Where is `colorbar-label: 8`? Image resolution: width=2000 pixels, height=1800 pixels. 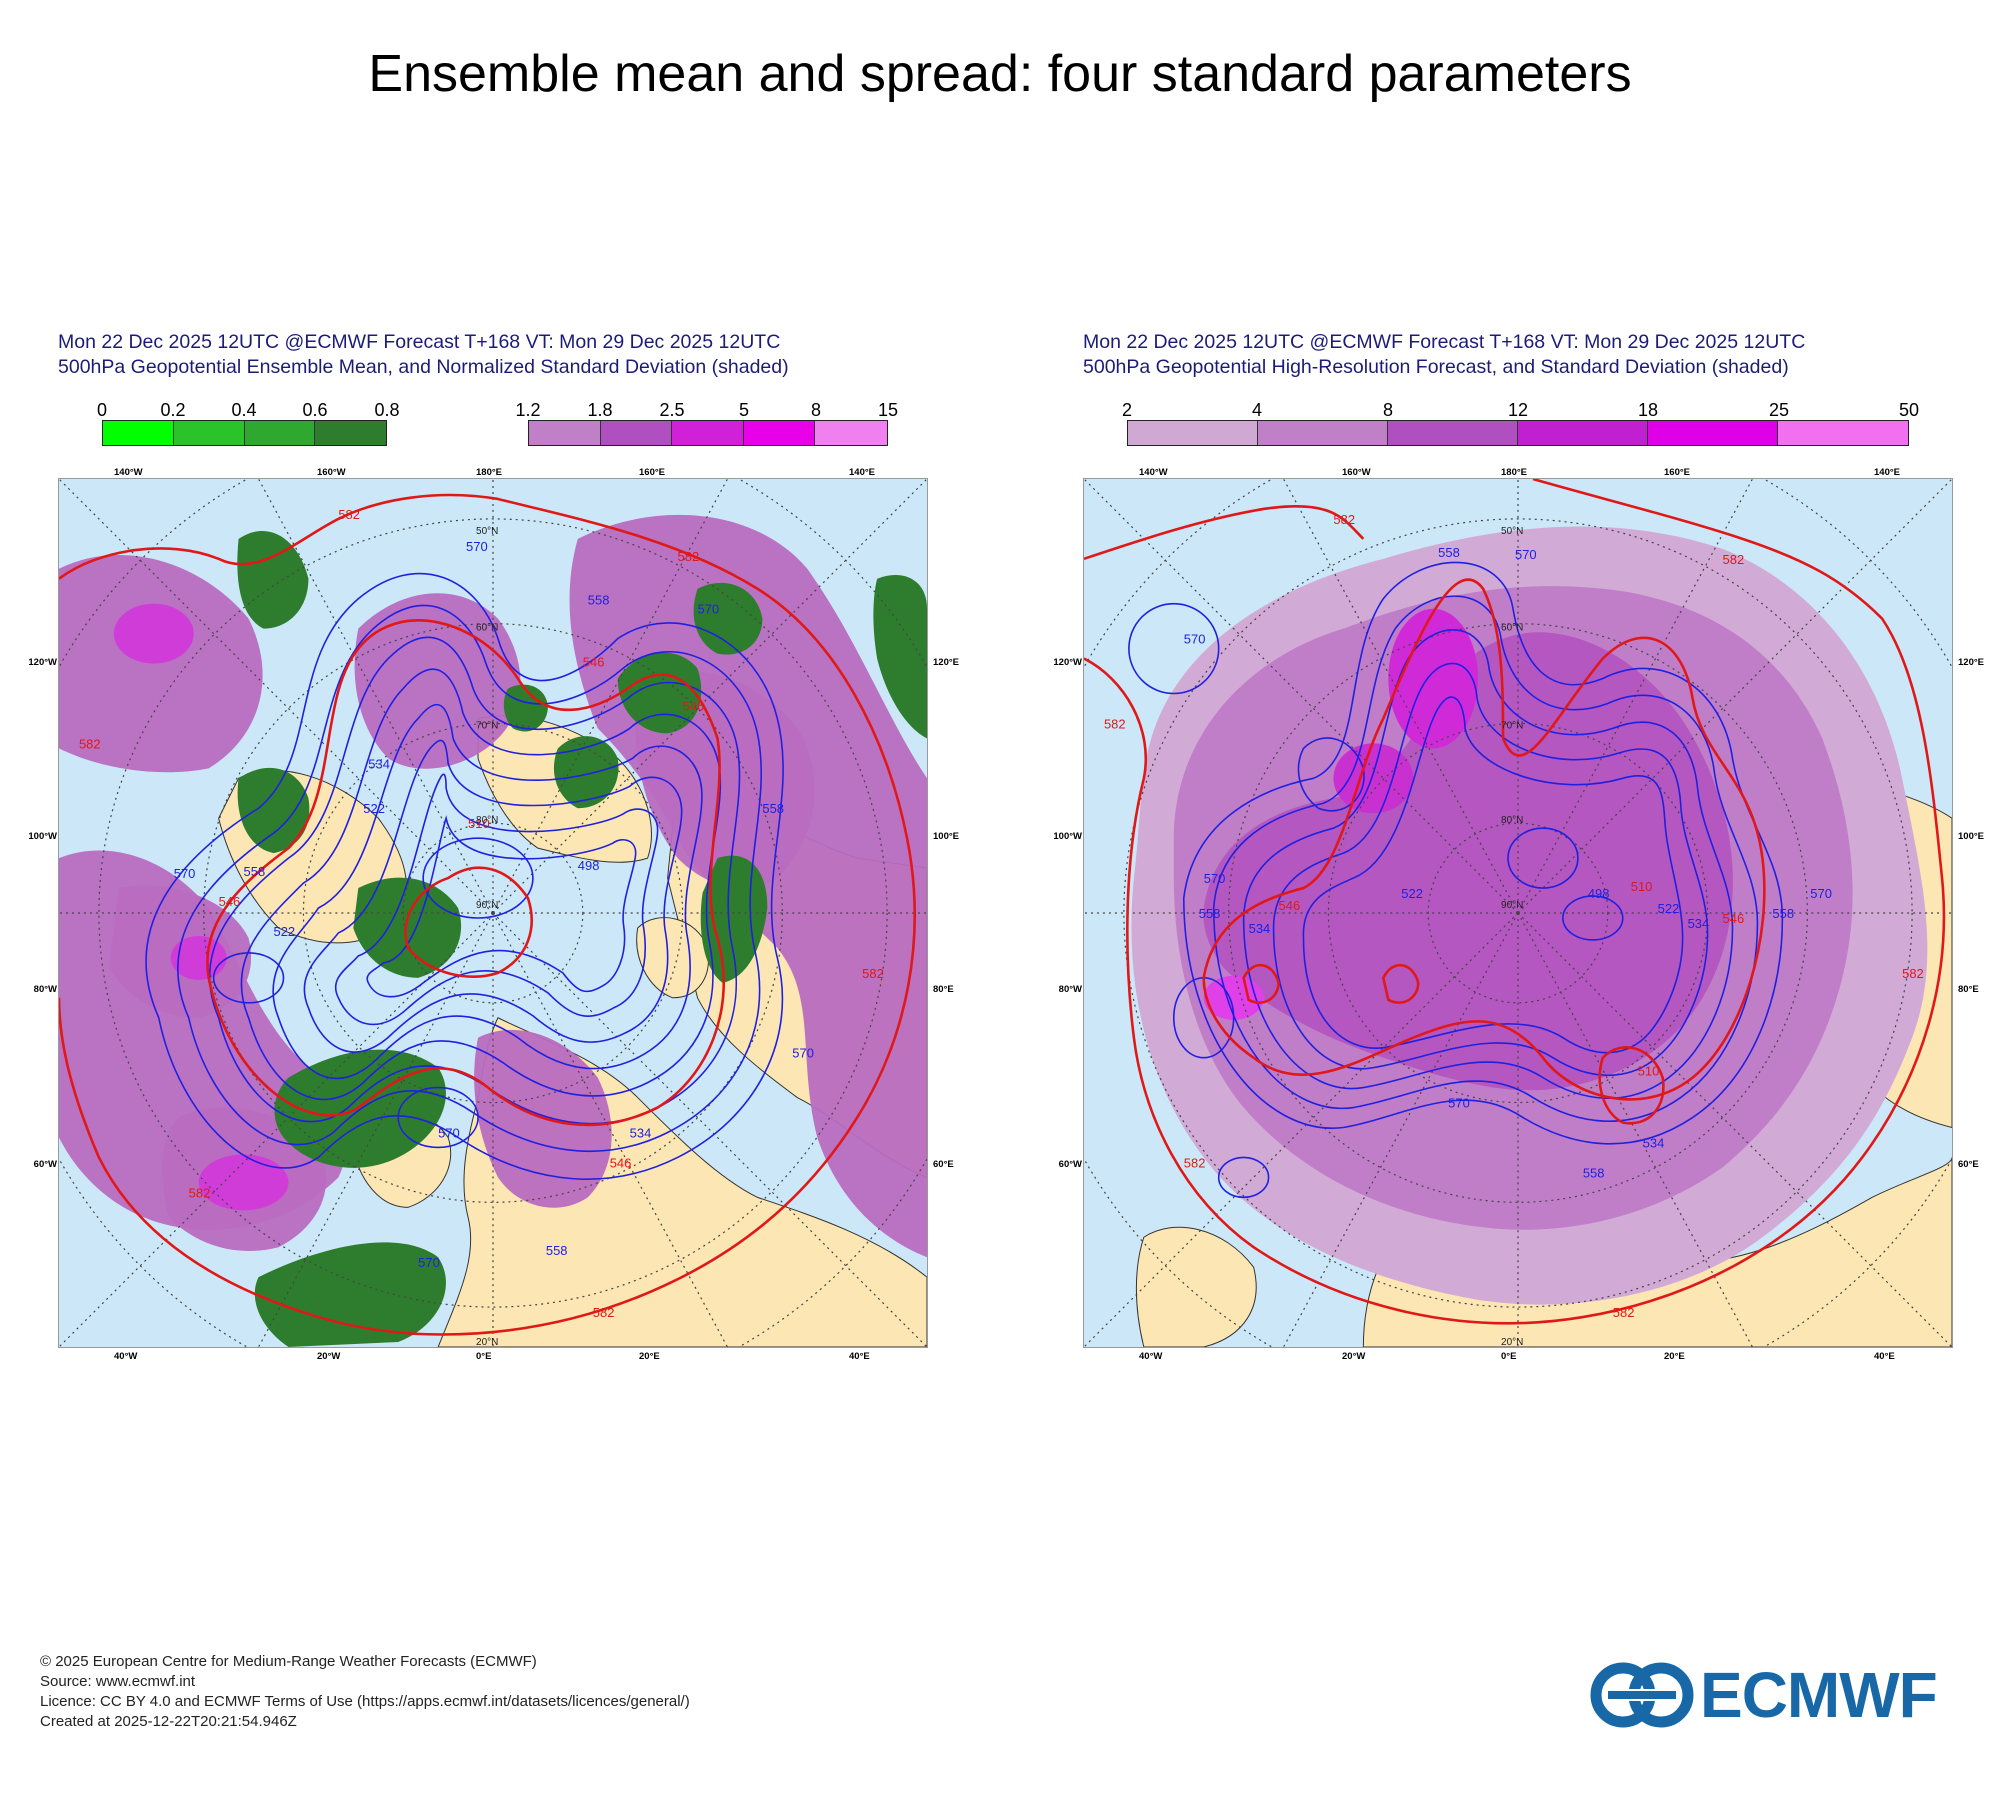
colorbar-label: 8 is located at coordinates (1388, 410).